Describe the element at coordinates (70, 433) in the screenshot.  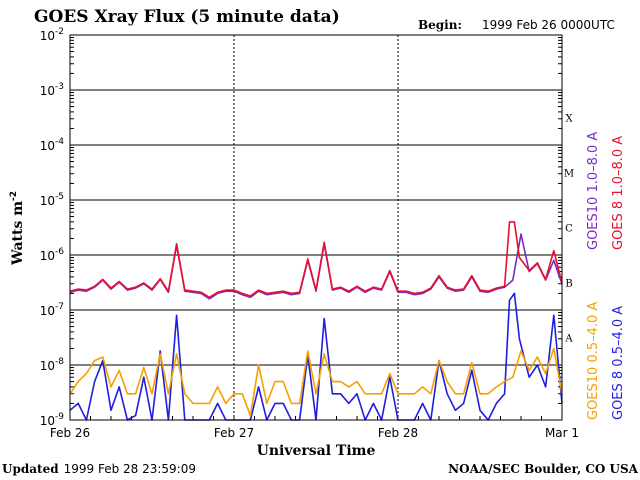
I see `x-tick-label: Feb 26` at that location.